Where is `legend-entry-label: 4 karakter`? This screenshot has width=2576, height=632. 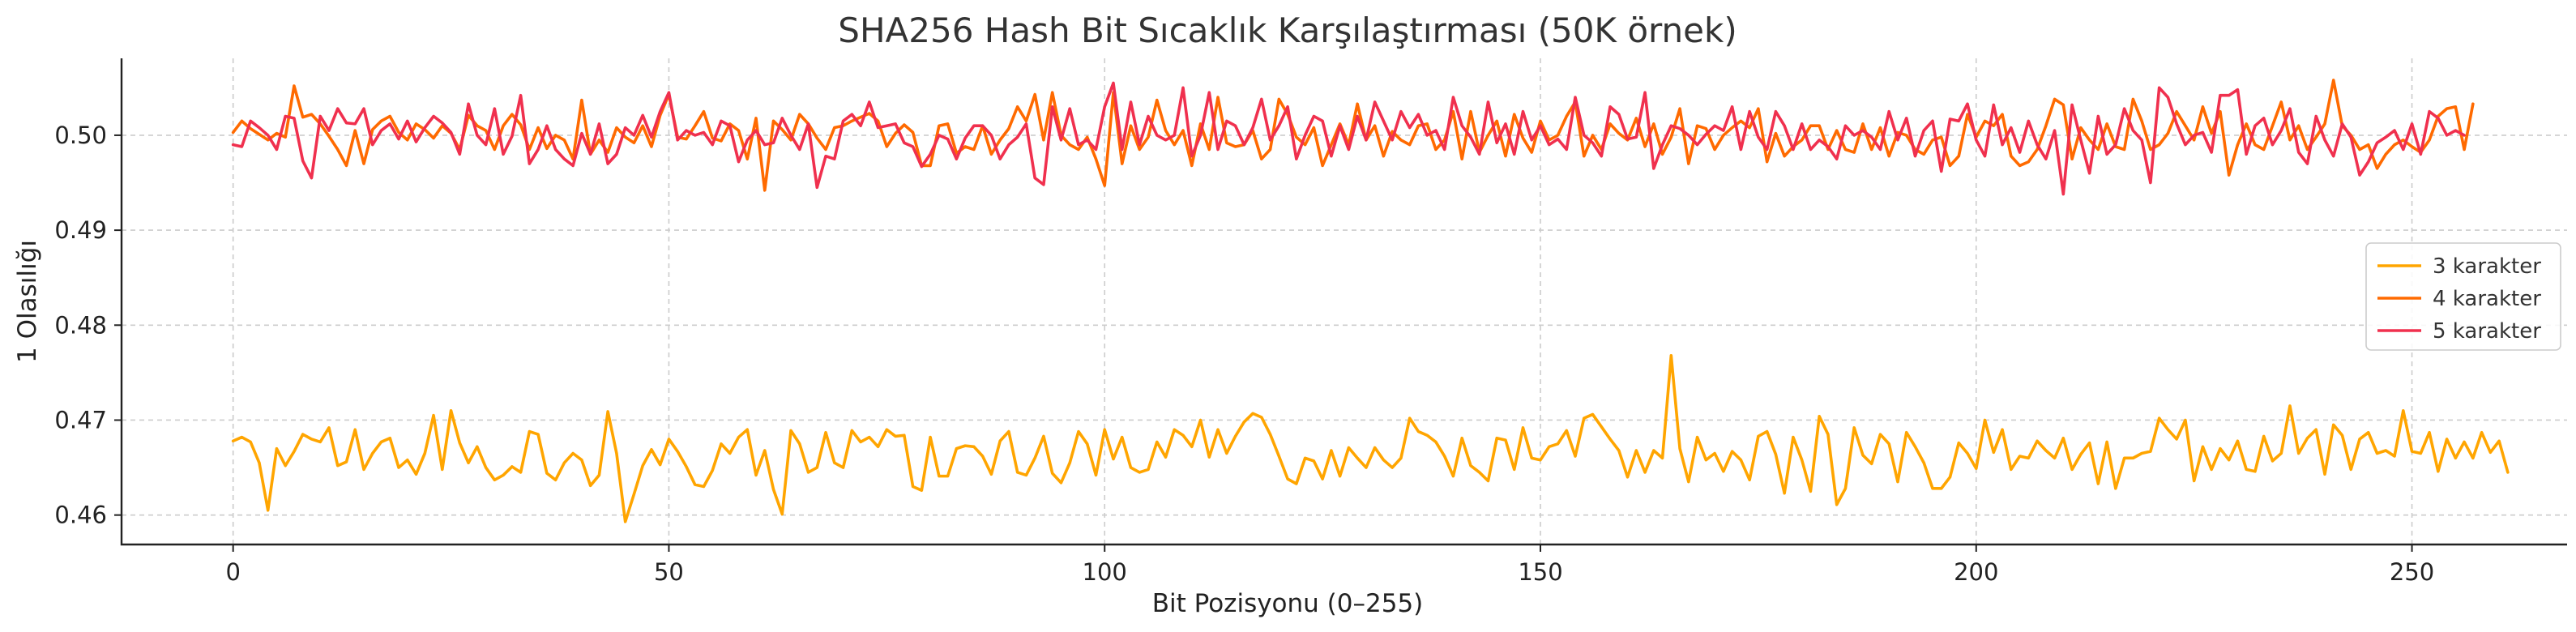
legend-entry-label: 4 karakter is located at coordinates (2487, 299).